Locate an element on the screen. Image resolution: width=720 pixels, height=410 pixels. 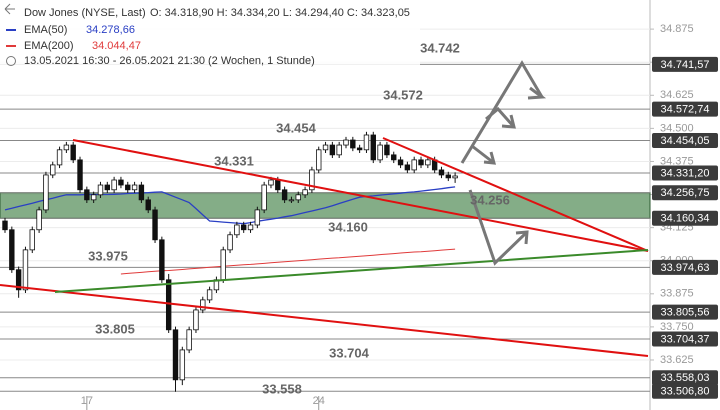
legend-value: 34.044,47 is located at coordinates (116, 46).